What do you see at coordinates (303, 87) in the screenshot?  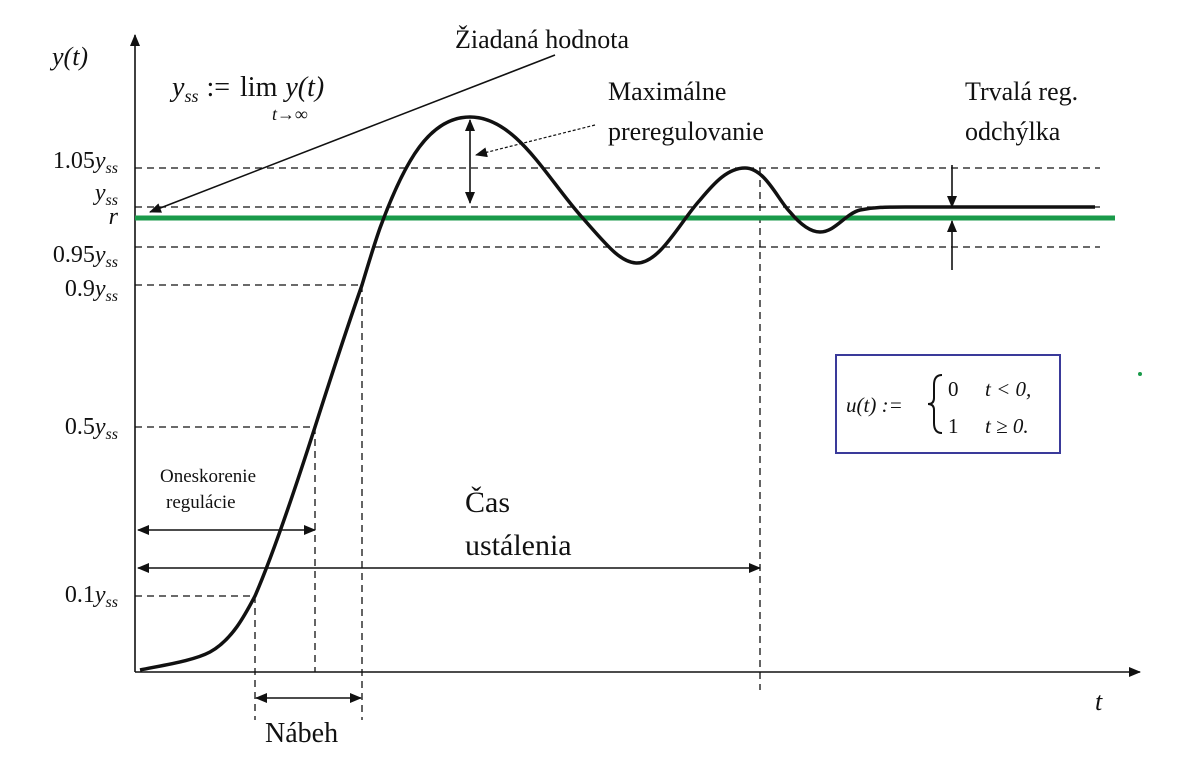 I see `def-rhs: y(t)` at bounding box center [303, 87].